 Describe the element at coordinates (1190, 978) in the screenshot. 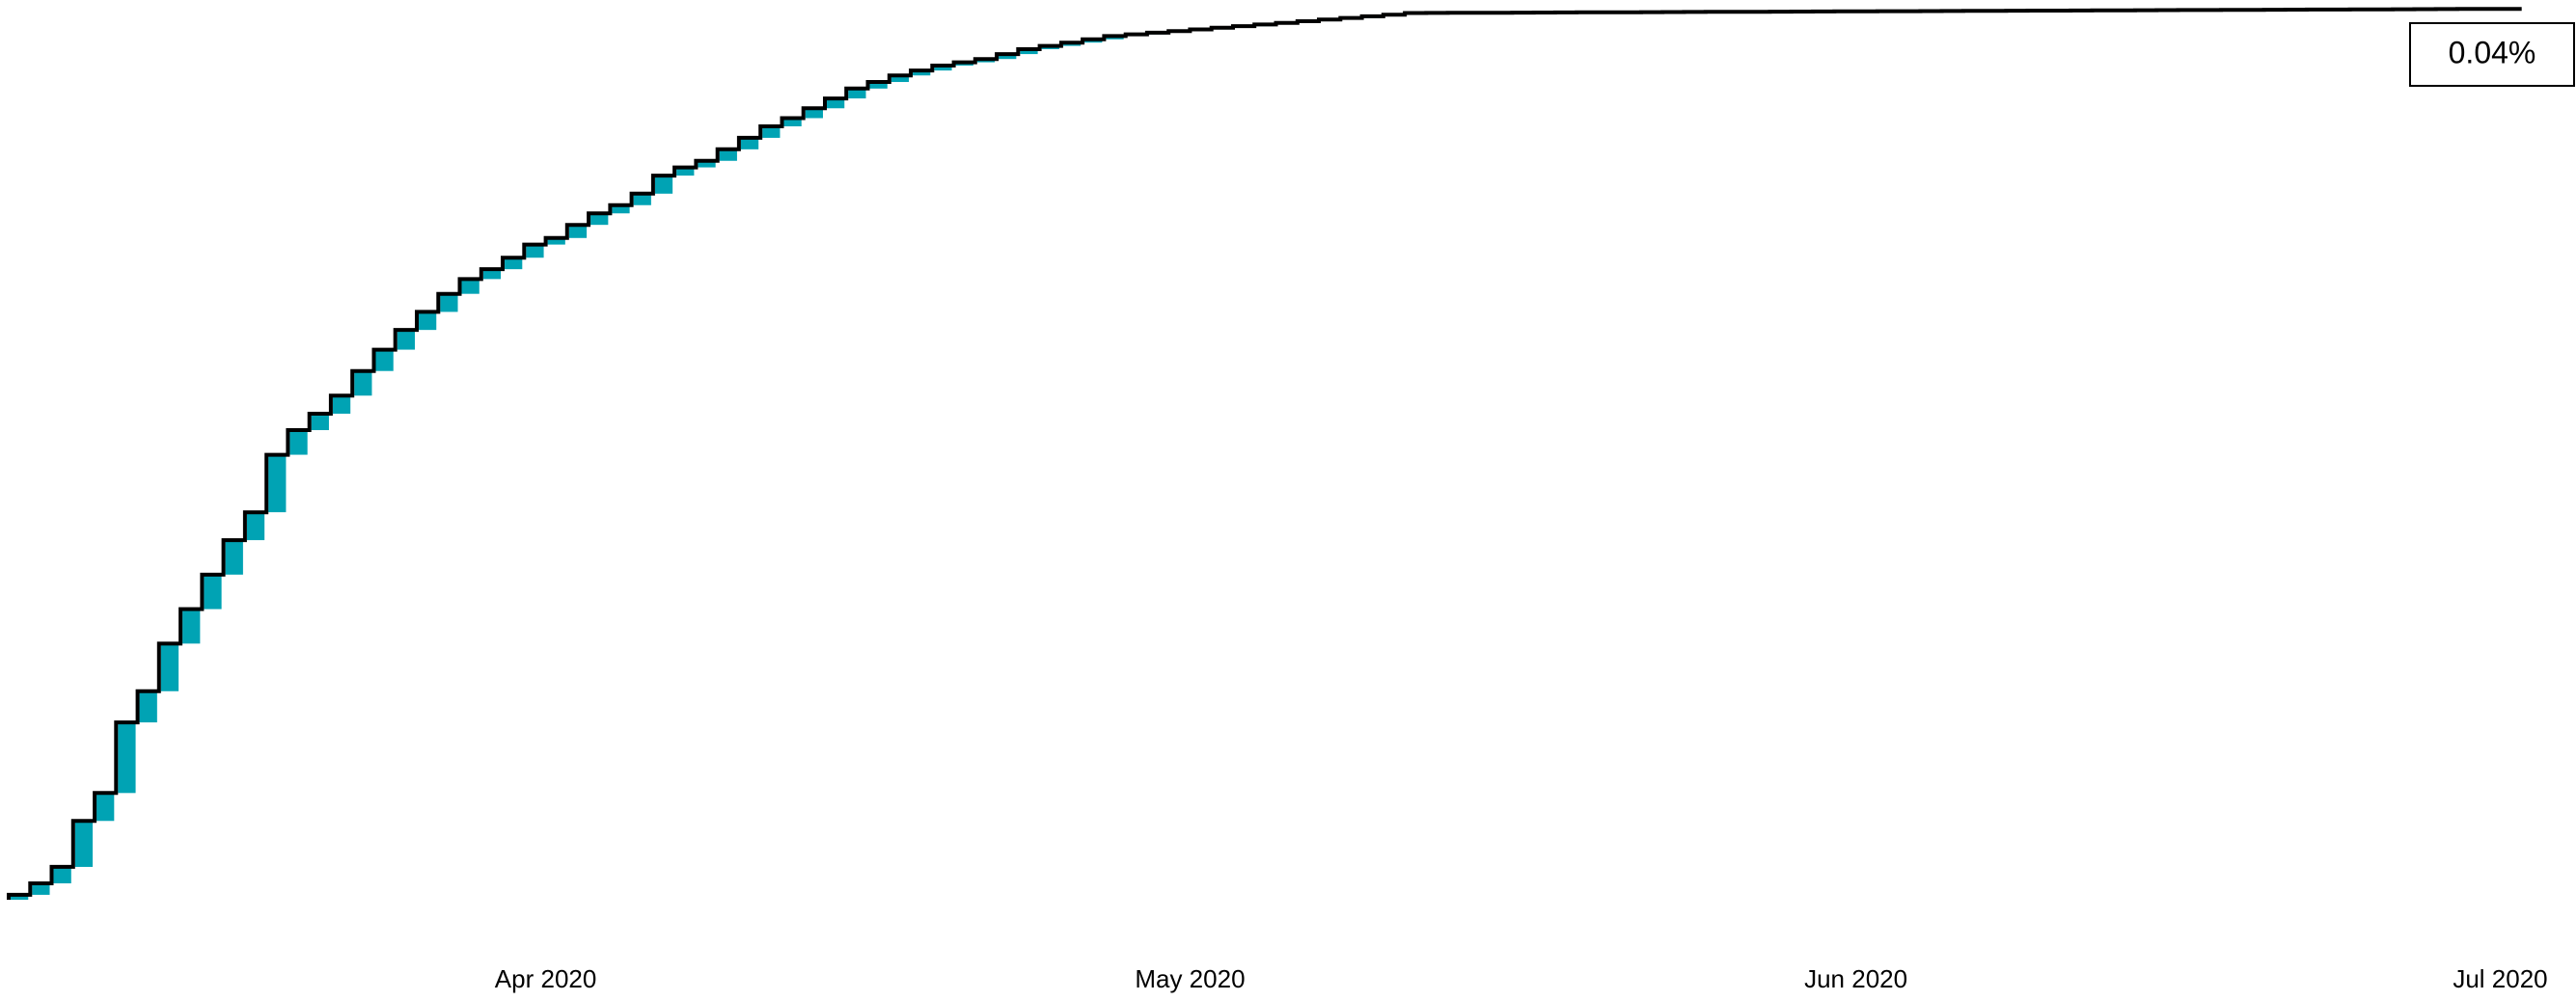

I see `x-tick-label: May 2020` at that location.